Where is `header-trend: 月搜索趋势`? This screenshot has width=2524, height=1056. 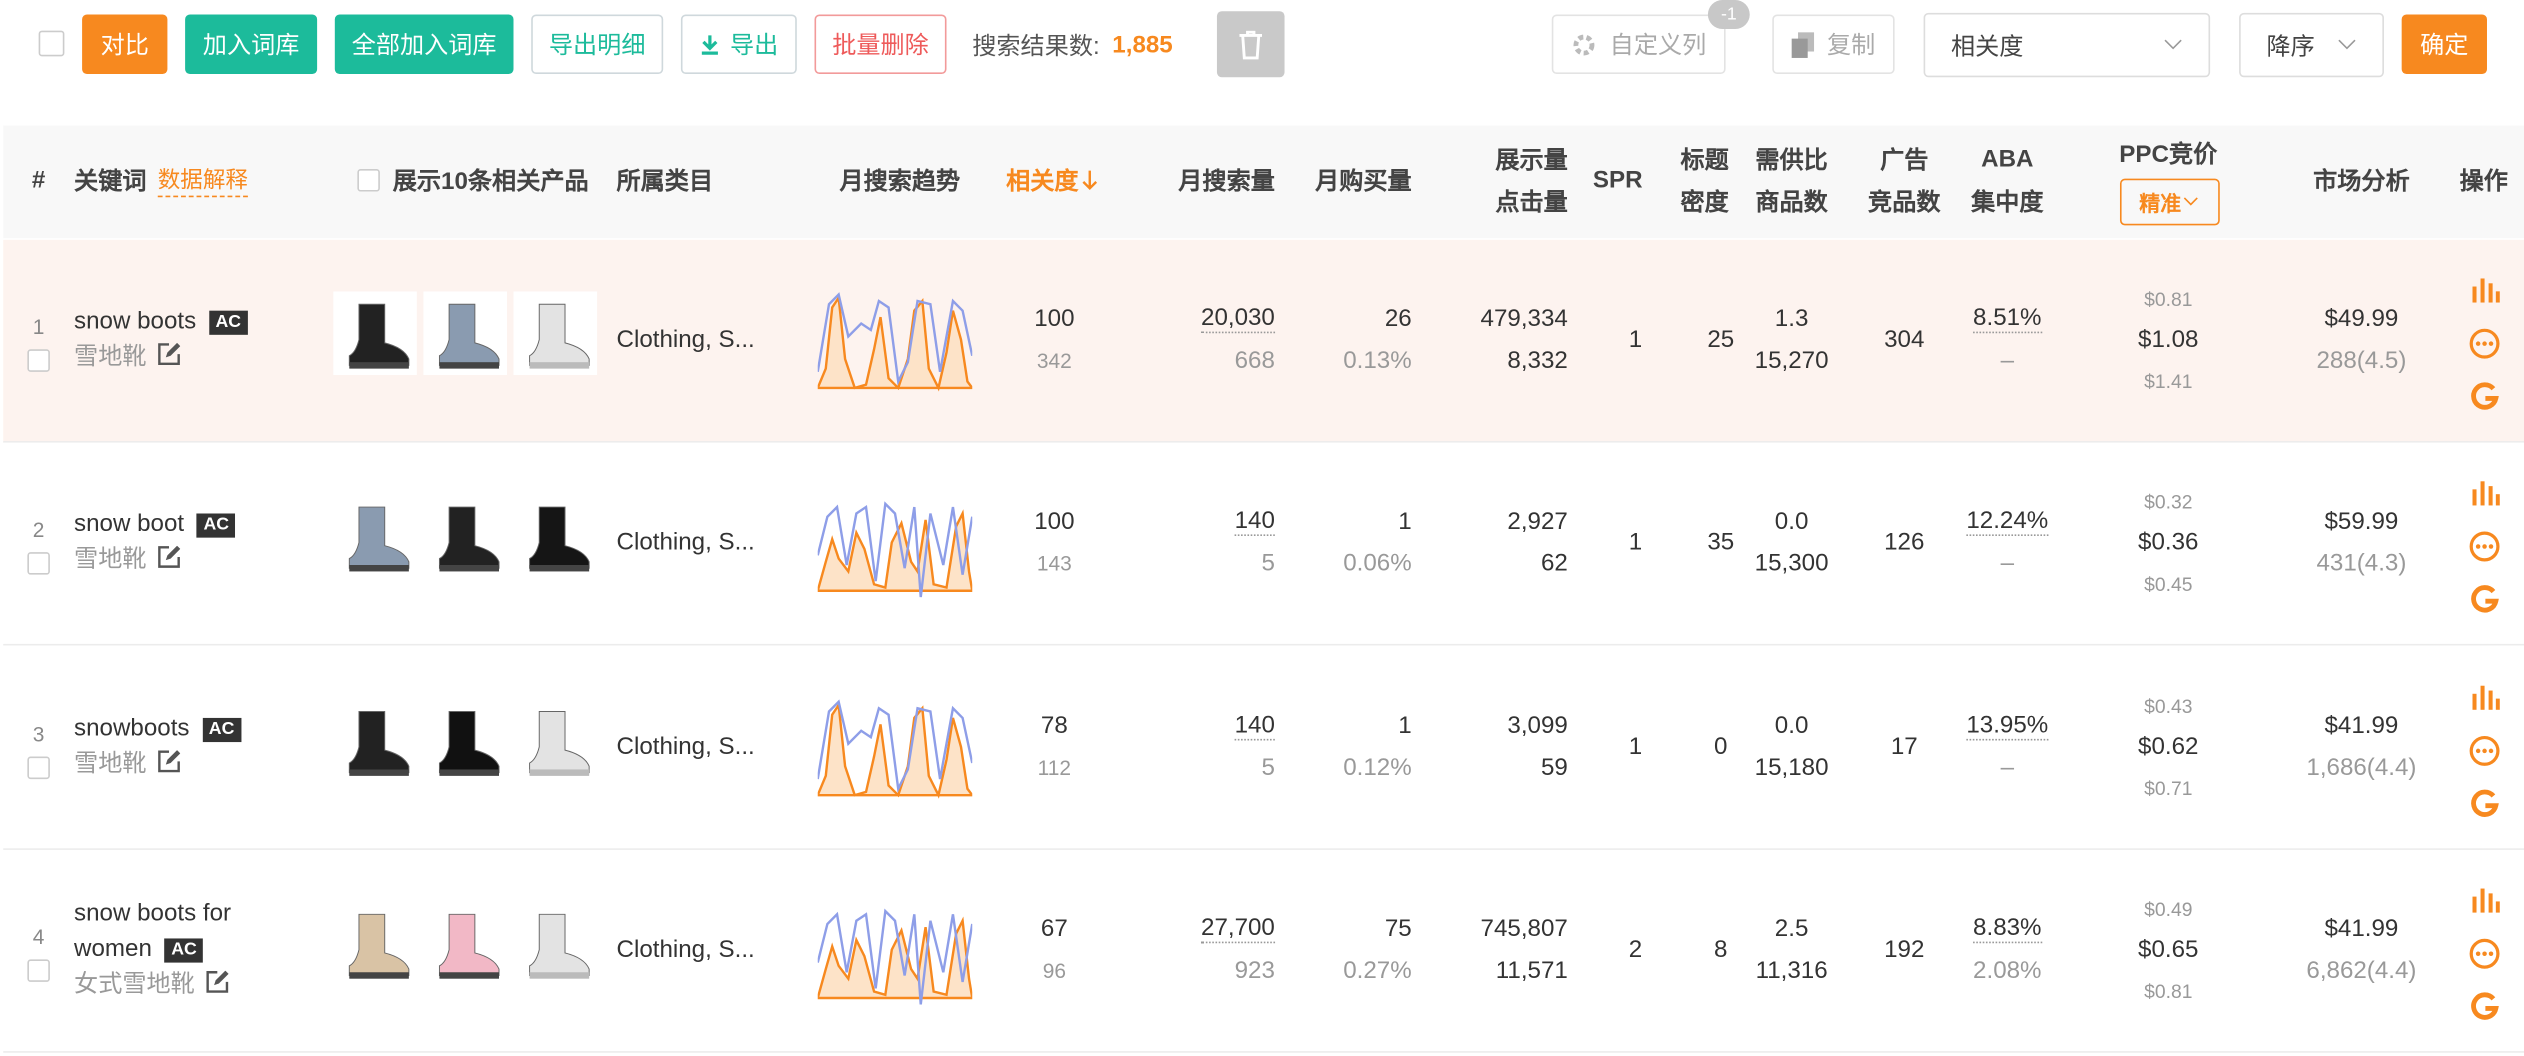 header-trend: 月搜索趋势 is located at coordinates (900, 182).